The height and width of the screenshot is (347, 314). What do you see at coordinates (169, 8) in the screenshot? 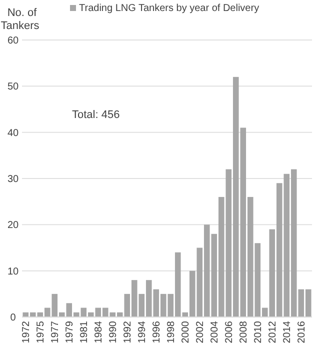
I see `legend-label: Trading LNG Tankers by year of Delivery` at bounding box center [169, 8].